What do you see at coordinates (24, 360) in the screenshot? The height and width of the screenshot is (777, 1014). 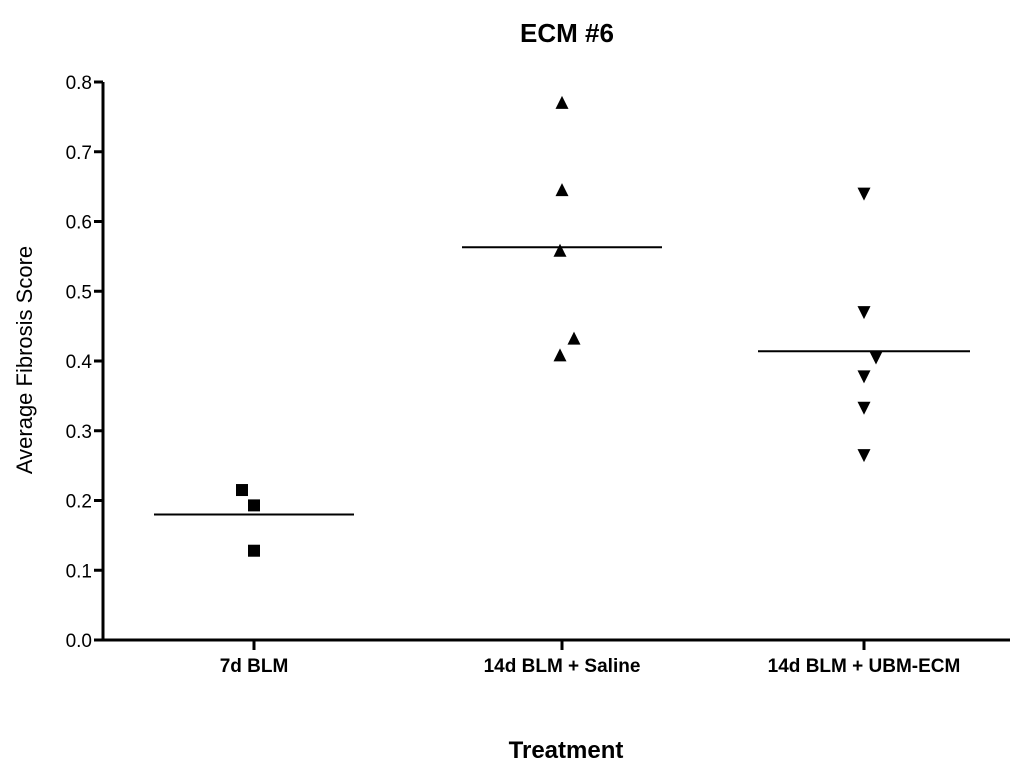 I see `y-axis-title: Average Fibrosis Score` at bounding box center [24, 360].